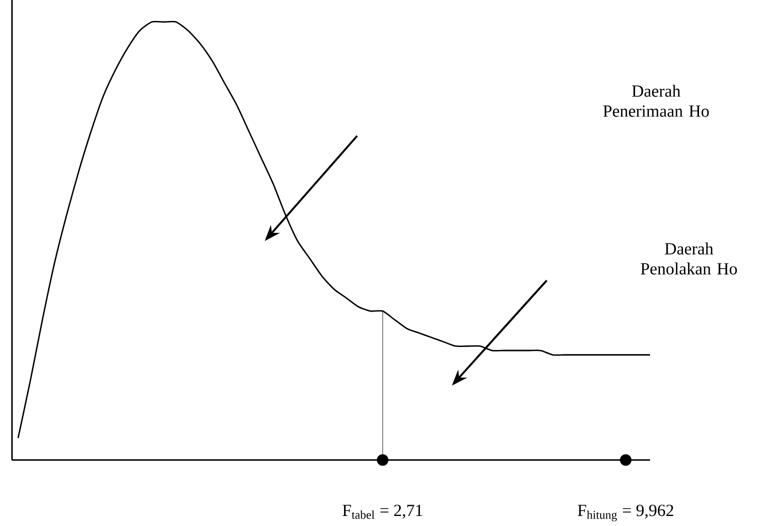 Image resolution: width=766 pixels, height=526 pixels. Describe the element at coordinates (656, 100) in the screenshot. I see `annotation: Daerah Penerimaan Ho` at that location.